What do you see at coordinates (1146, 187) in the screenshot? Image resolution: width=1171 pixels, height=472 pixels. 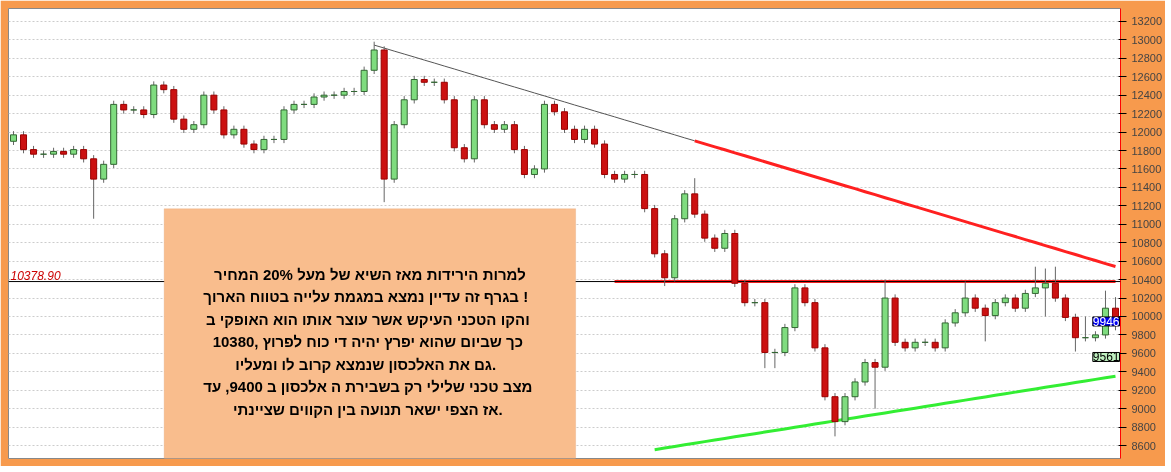 I see `y-tick-label: 11400` at bounding box center [1146, 187].